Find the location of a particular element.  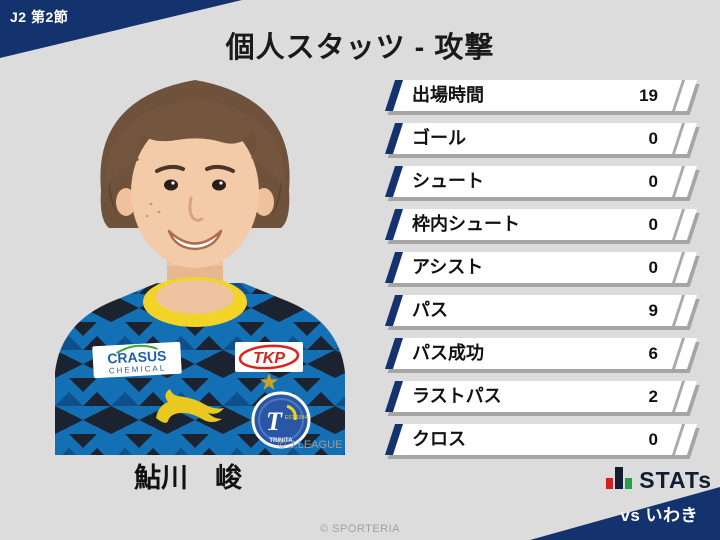

stat-row: アシスト 0 is located at coordinates (541, 267).